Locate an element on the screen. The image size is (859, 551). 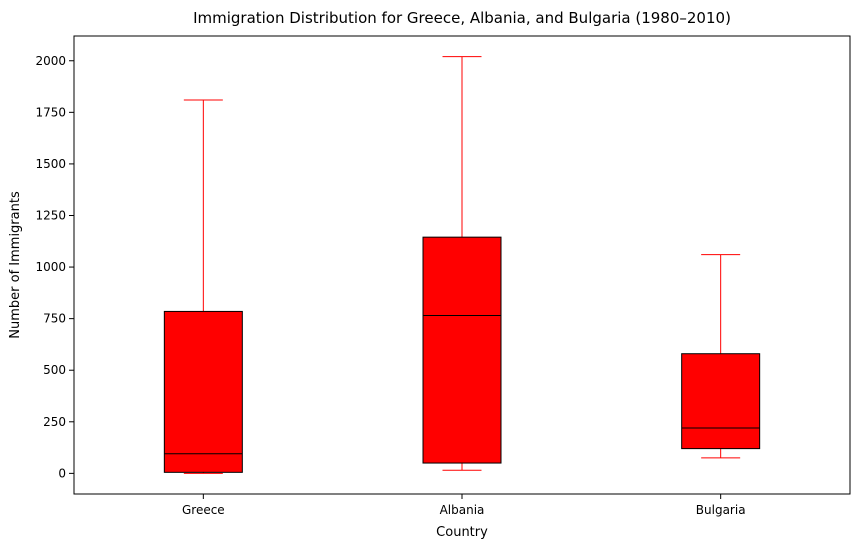
y-tick-label: 1250 is located at coordinates (50, 215).